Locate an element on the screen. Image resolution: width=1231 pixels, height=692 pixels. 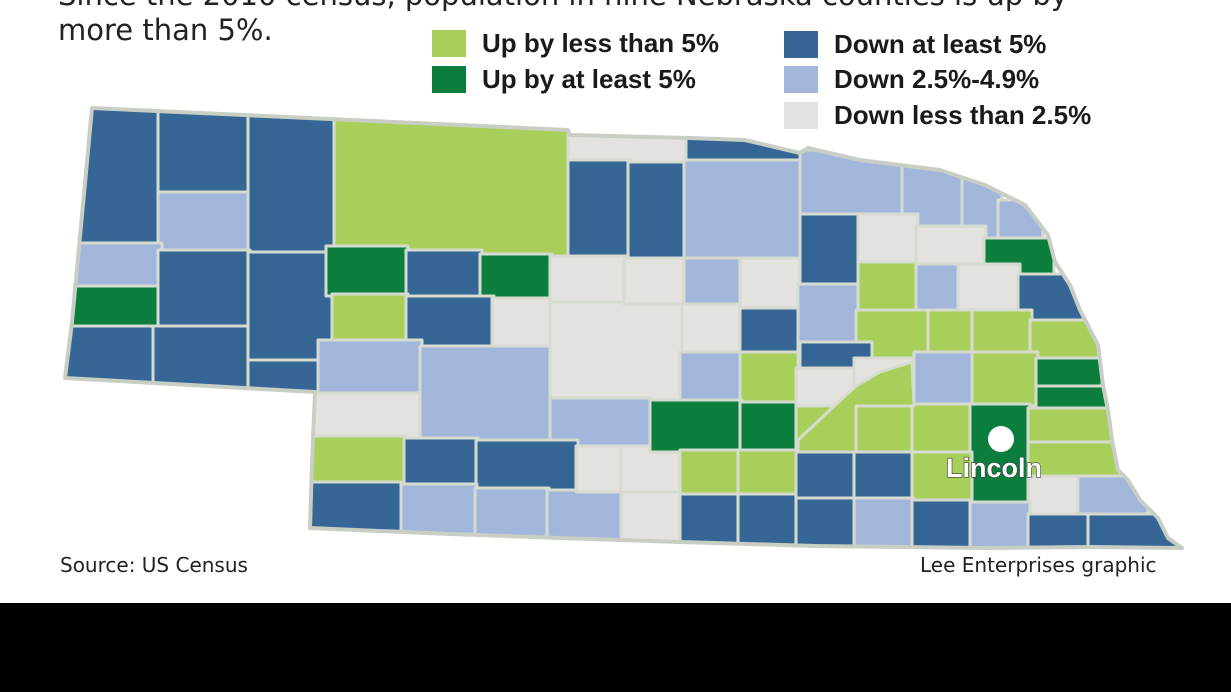
legend-item-up-less-5: Up by less than 5% is located at coordinates (575, 43).